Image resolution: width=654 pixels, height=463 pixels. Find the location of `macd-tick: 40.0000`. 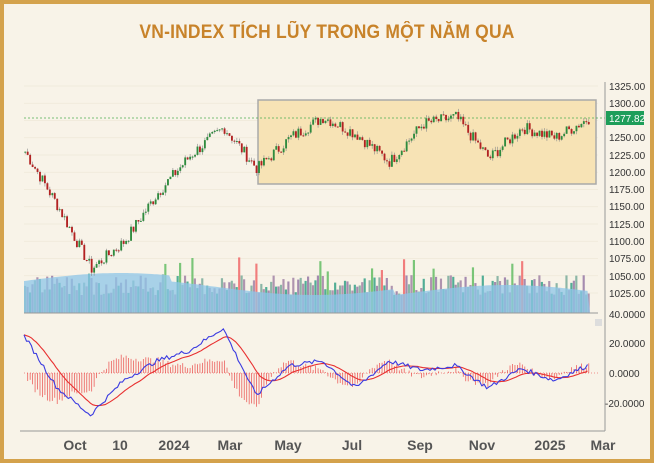

macd-tick: 40.0000 is located at coordinates (627, 315).